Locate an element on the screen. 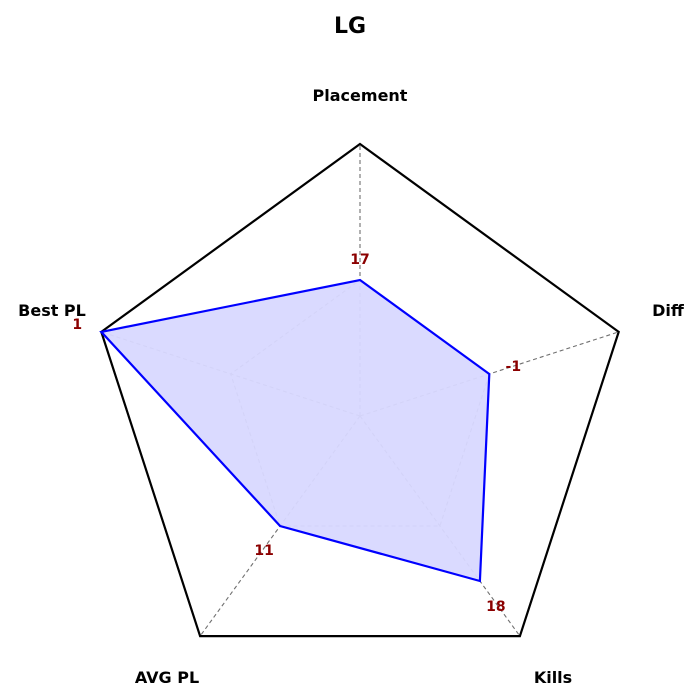 The height and width of the screenshot is (700, 700). value-label-best-pl: 1 is located at coordinates (77, 325).